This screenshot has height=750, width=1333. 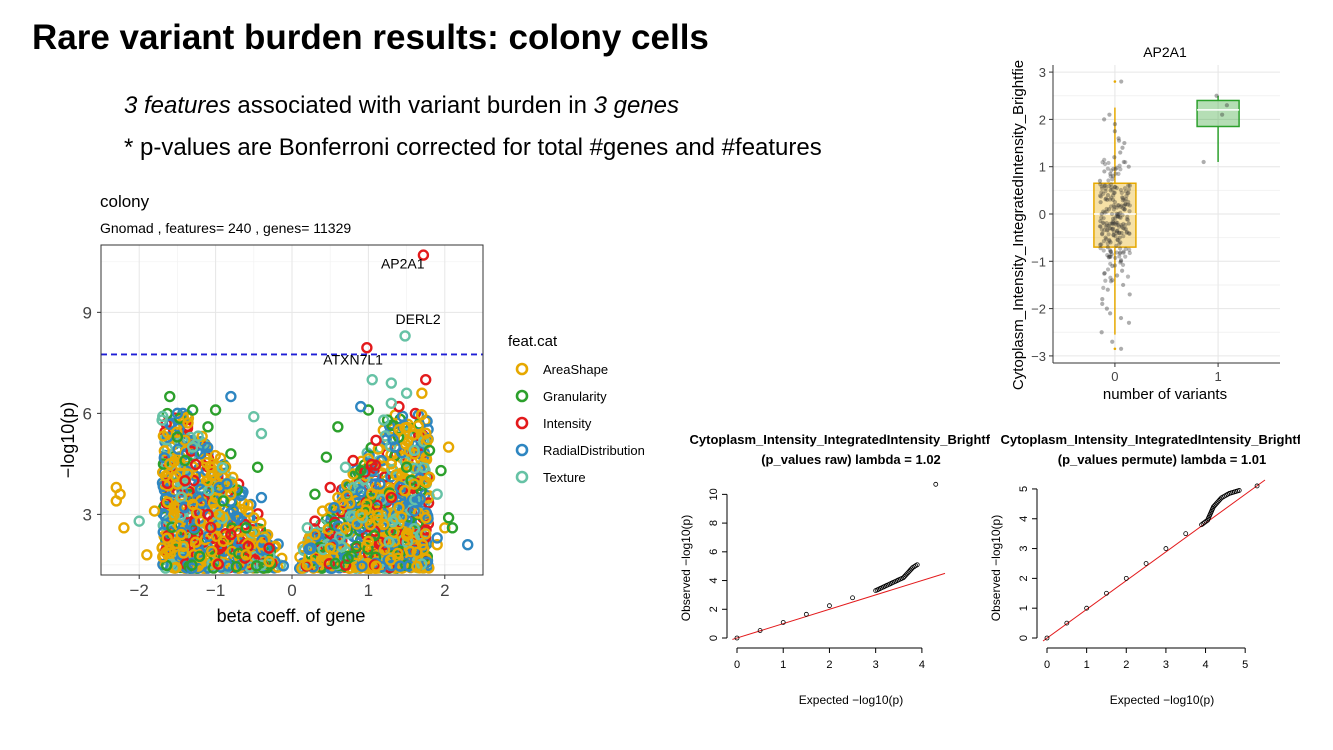 I want to click on volcano-title: colony, so click(x=125, y=201).